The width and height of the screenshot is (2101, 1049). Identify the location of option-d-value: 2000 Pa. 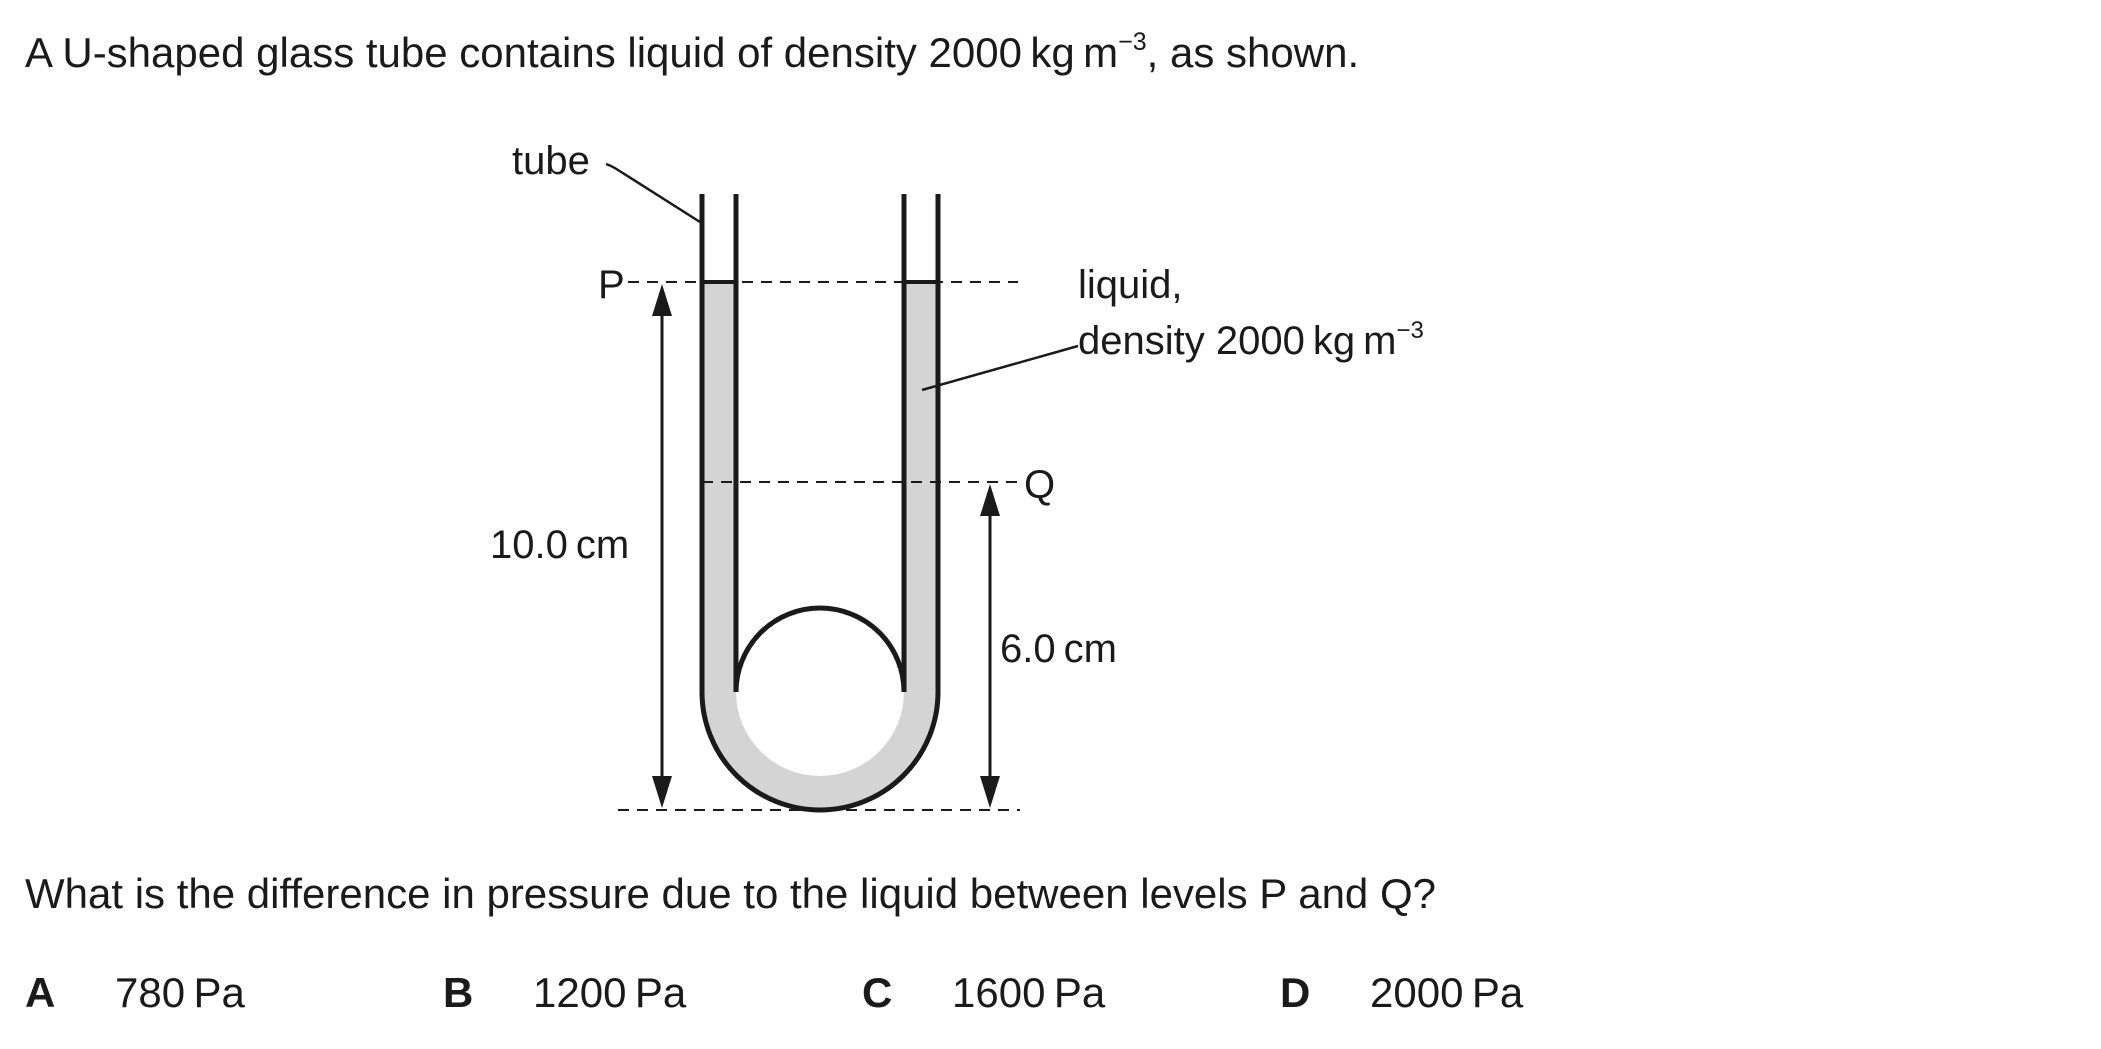
(1447, 992).